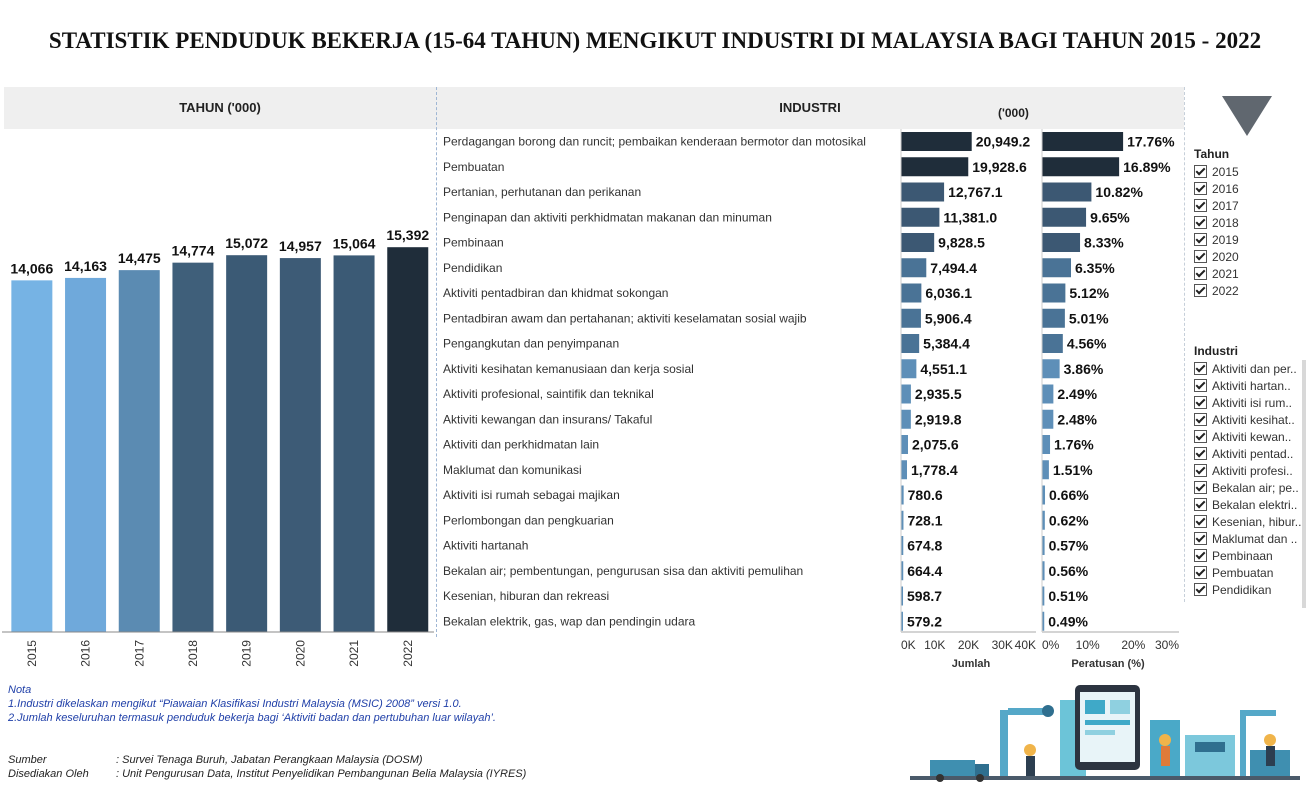 The height and width of the screenshot is (800, 1310). What do you see at coordinates (139, 653) in the screenshot?
I see `year-tick-label: 2017` at bounding box center [139, 653].